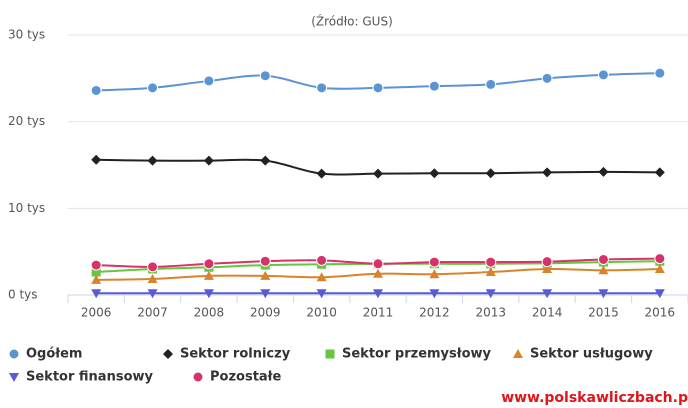 The image size is (688, 408). I want to click on legend-label: Ogółem, so click(54, 354).